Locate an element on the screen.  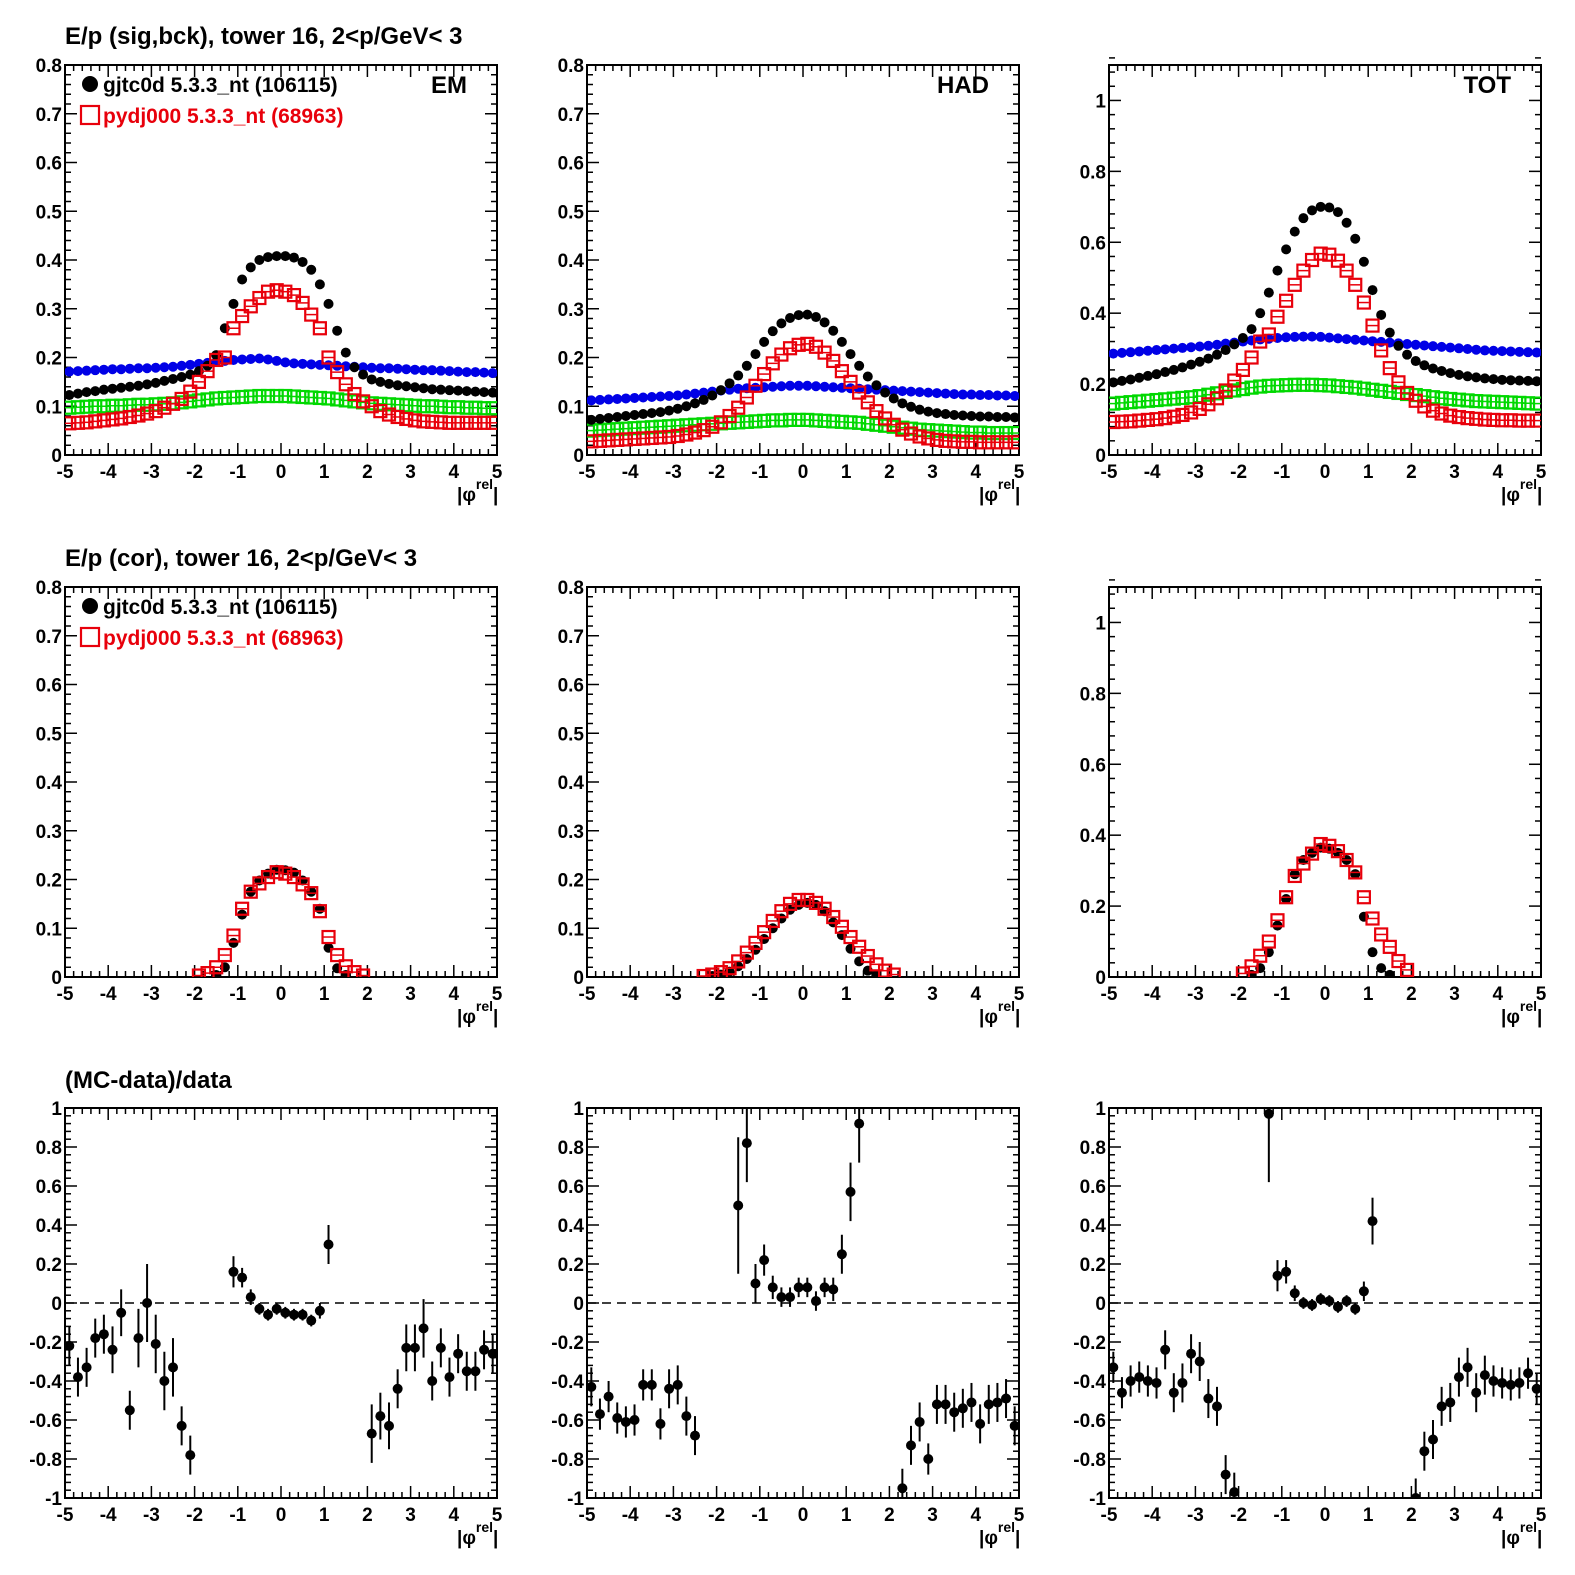
x-tick-label: 0 is located at coordinates (803, 1515).